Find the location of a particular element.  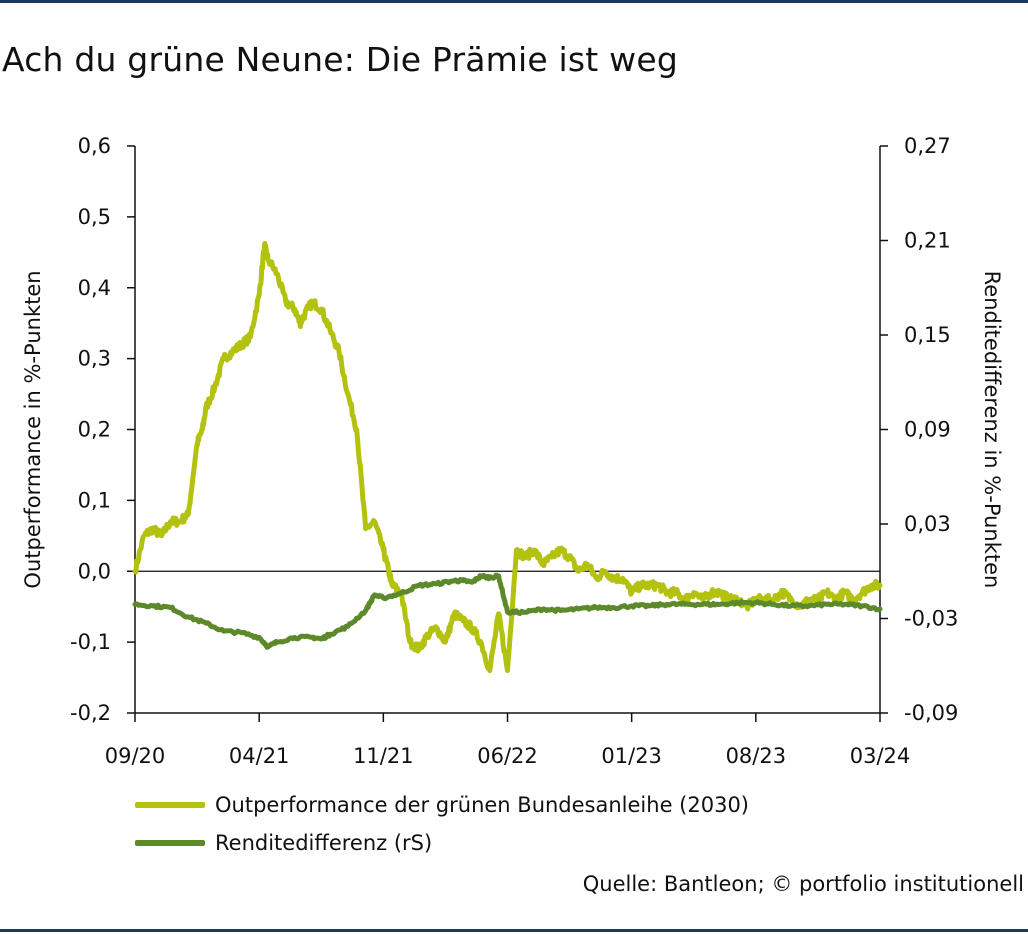

x-tick-label: 03/24 is located at coordinates (880, 756).